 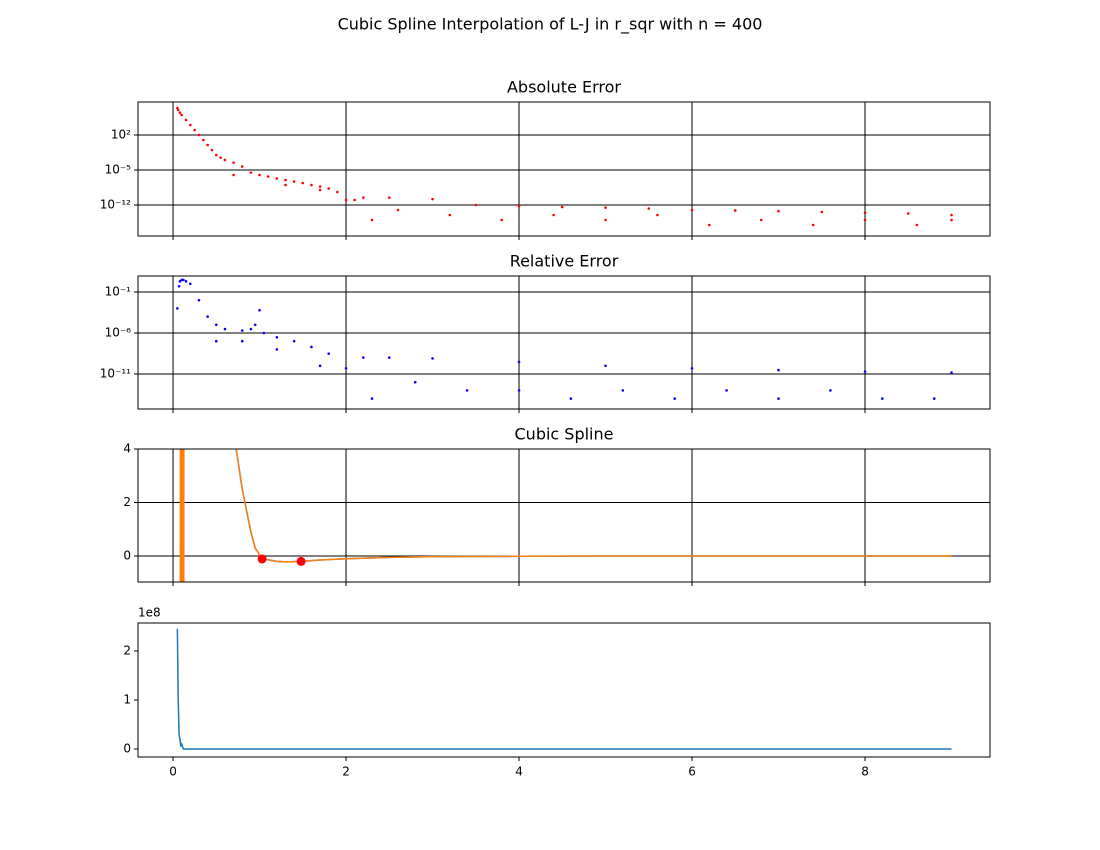 I want to click on y-tick-label: 10⁻⁶, so click(x=118, y=332).